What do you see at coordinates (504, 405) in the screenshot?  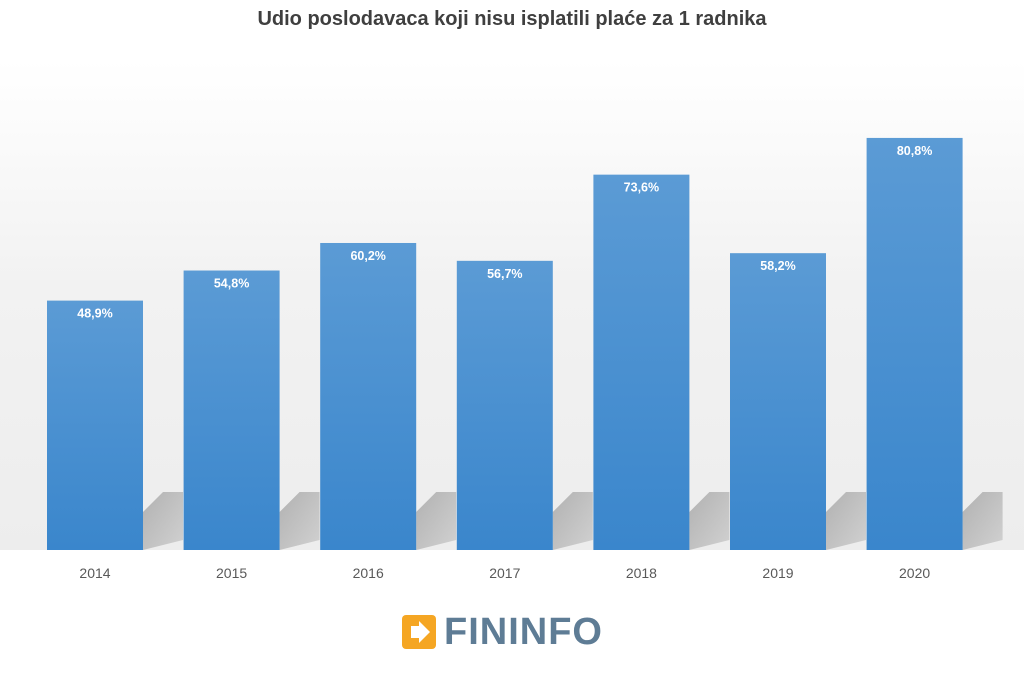 I see `bar-2017` at bounding box center [504, 405].